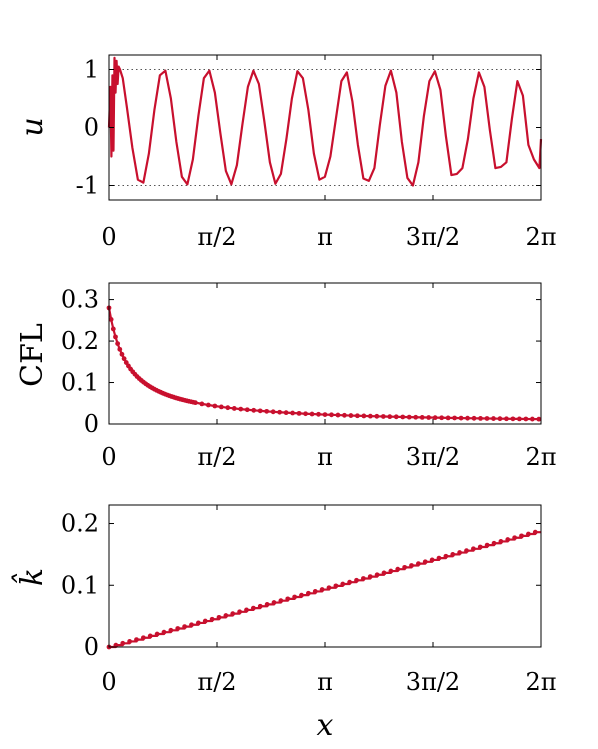 This screenshot has width=598, height=749. I want to click on y-axis-label: CFL, so click(32, 355).